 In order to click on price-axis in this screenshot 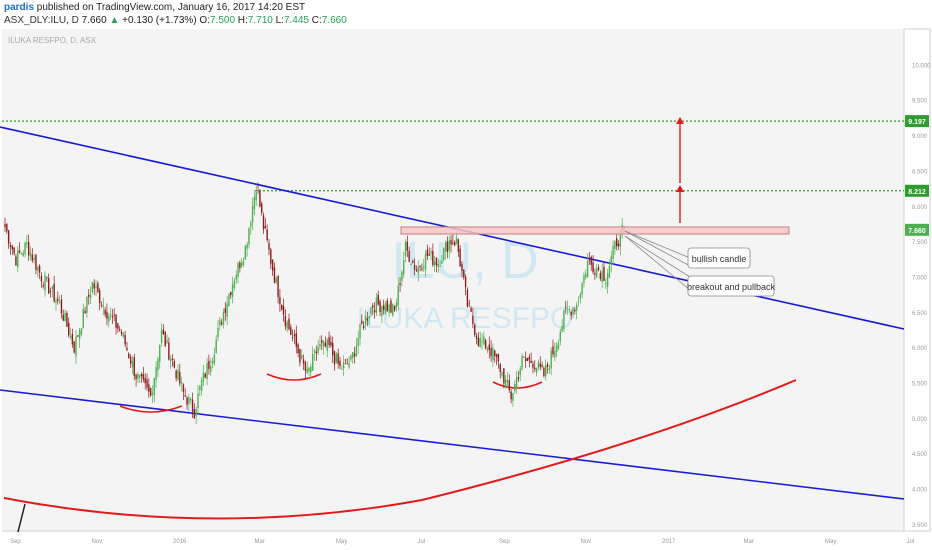, I will do `click(917, 280)`.